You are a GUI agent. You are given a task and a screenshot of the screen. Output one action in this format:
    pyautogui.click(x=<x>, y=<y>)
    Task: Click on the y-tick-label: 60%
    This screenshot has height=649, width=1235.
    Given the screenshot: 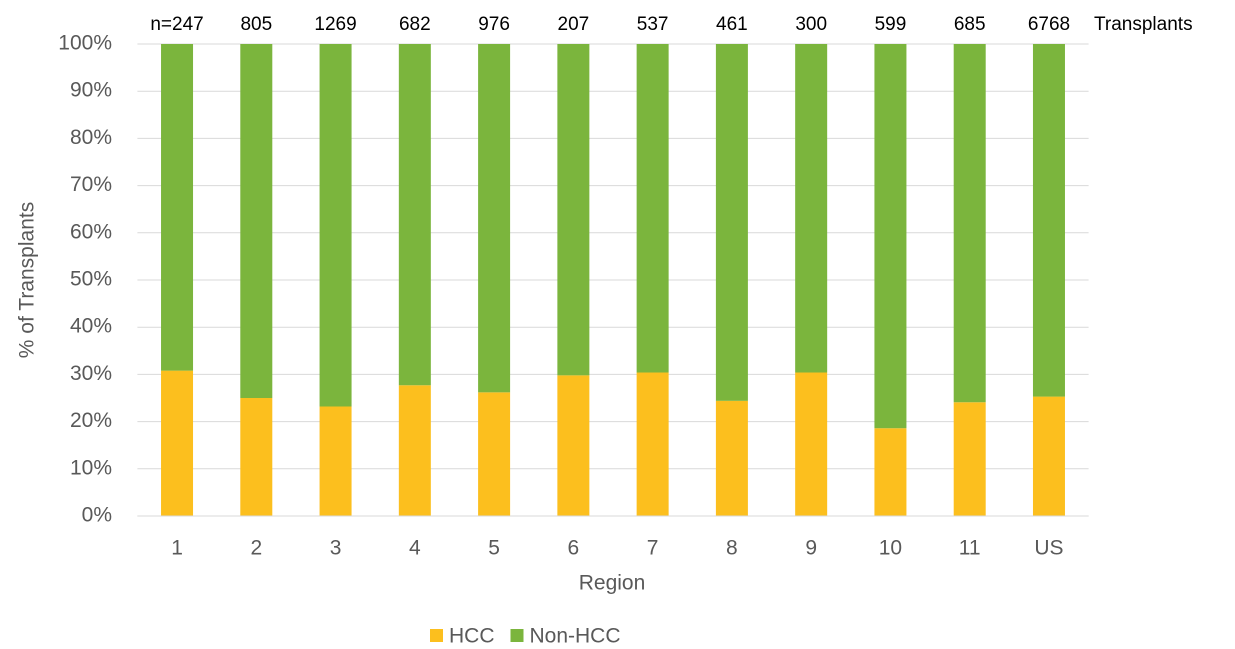 What is the action you would take?
    pyautogui.click(x=91, y=231)
    